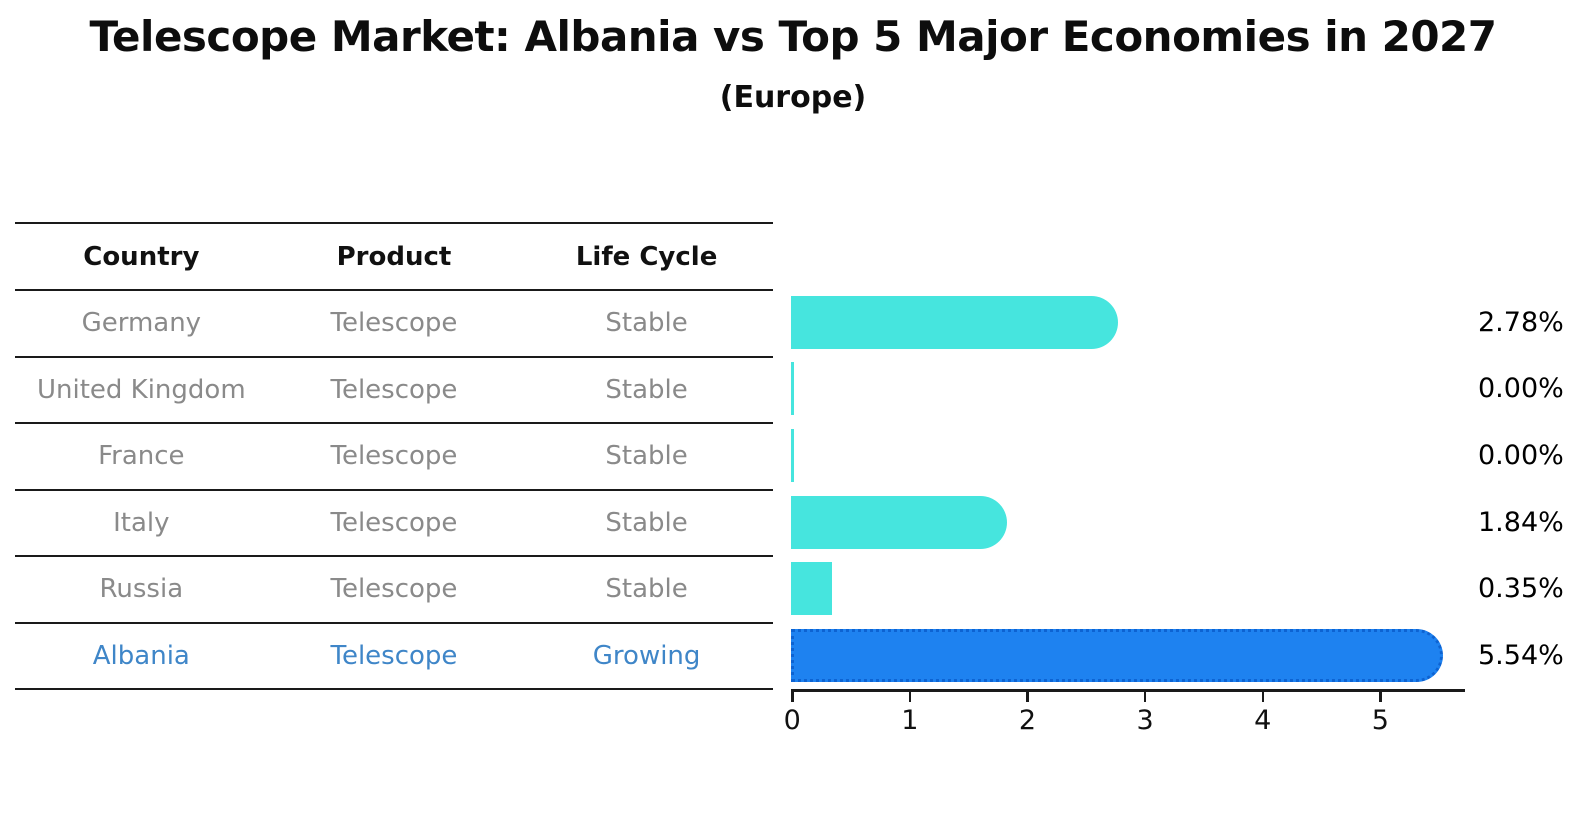 This screenshot has width=1586, height=823. What do you see at coordinates (141, 456) in the screenshot?
I see `country-cell: France` at bounding box center [141, 456].